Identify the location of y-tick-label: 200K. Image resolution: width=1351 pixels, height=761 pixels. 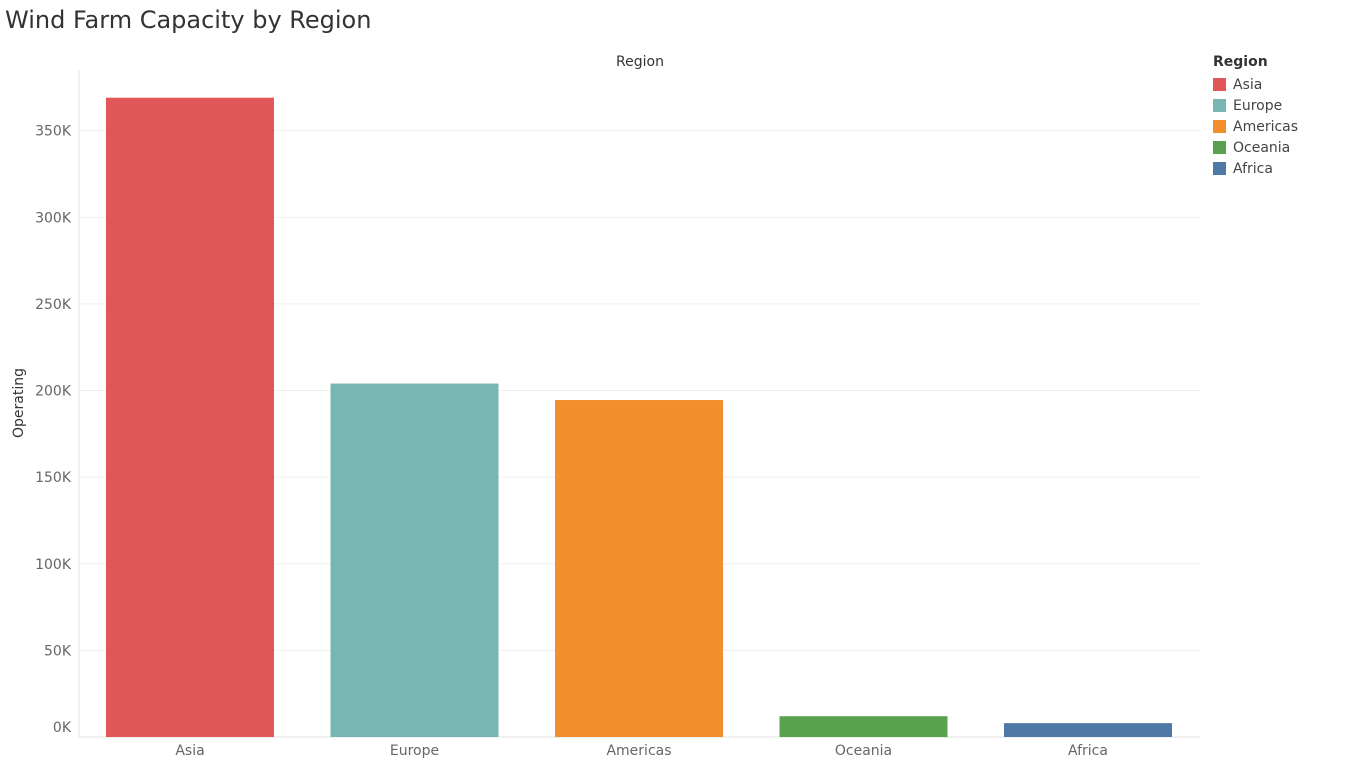
(53, 392).